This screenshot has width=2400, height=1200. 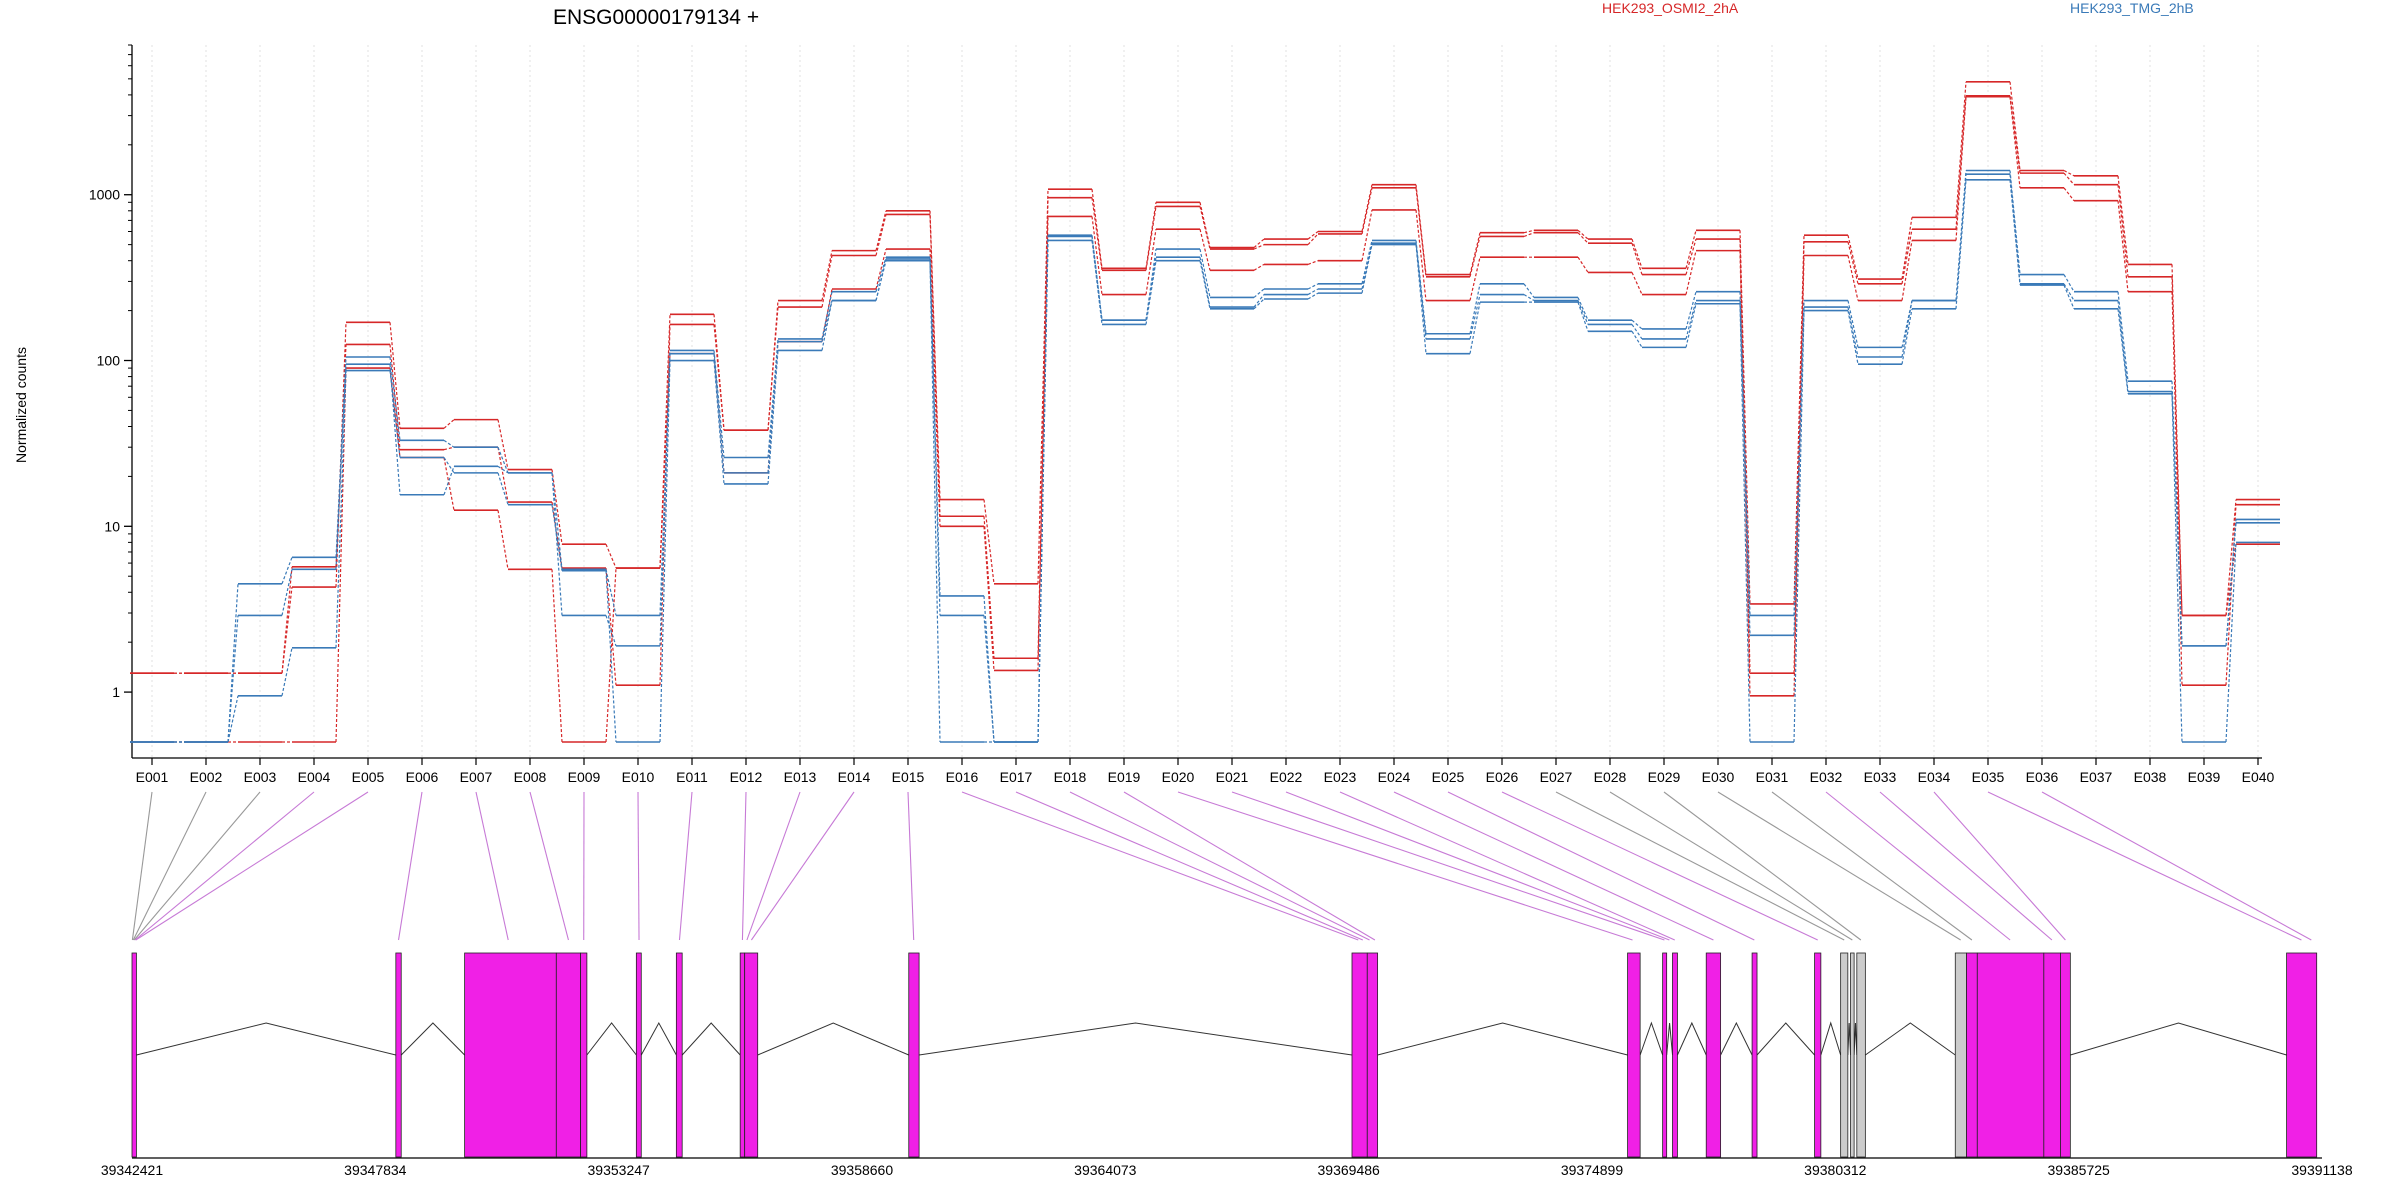 I want to click on genomic-tick-label: 39391138, so click(x=2321, y=1170).